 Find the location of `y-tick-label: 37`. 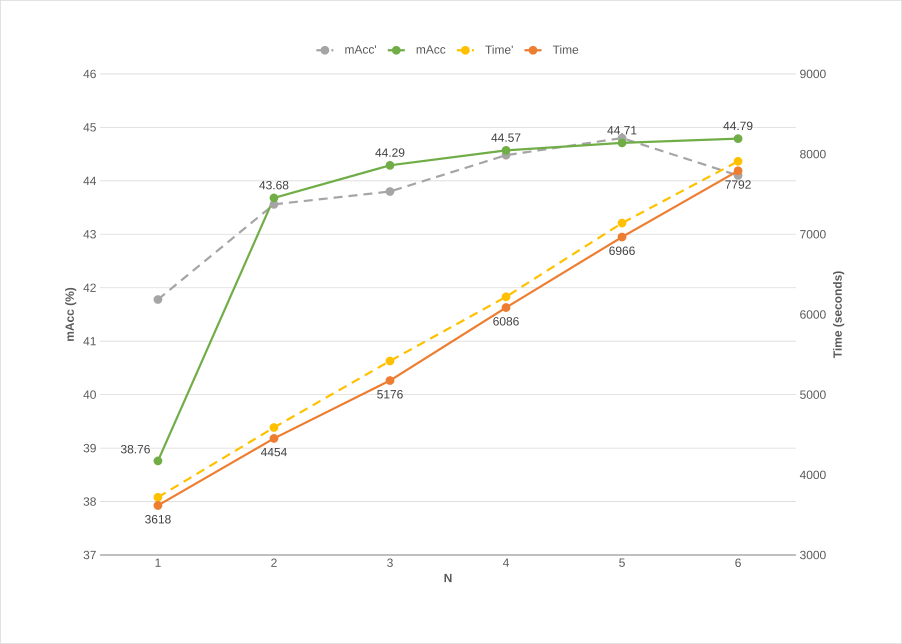

y-tick-label: 37 is located at coordinates (90, 555).